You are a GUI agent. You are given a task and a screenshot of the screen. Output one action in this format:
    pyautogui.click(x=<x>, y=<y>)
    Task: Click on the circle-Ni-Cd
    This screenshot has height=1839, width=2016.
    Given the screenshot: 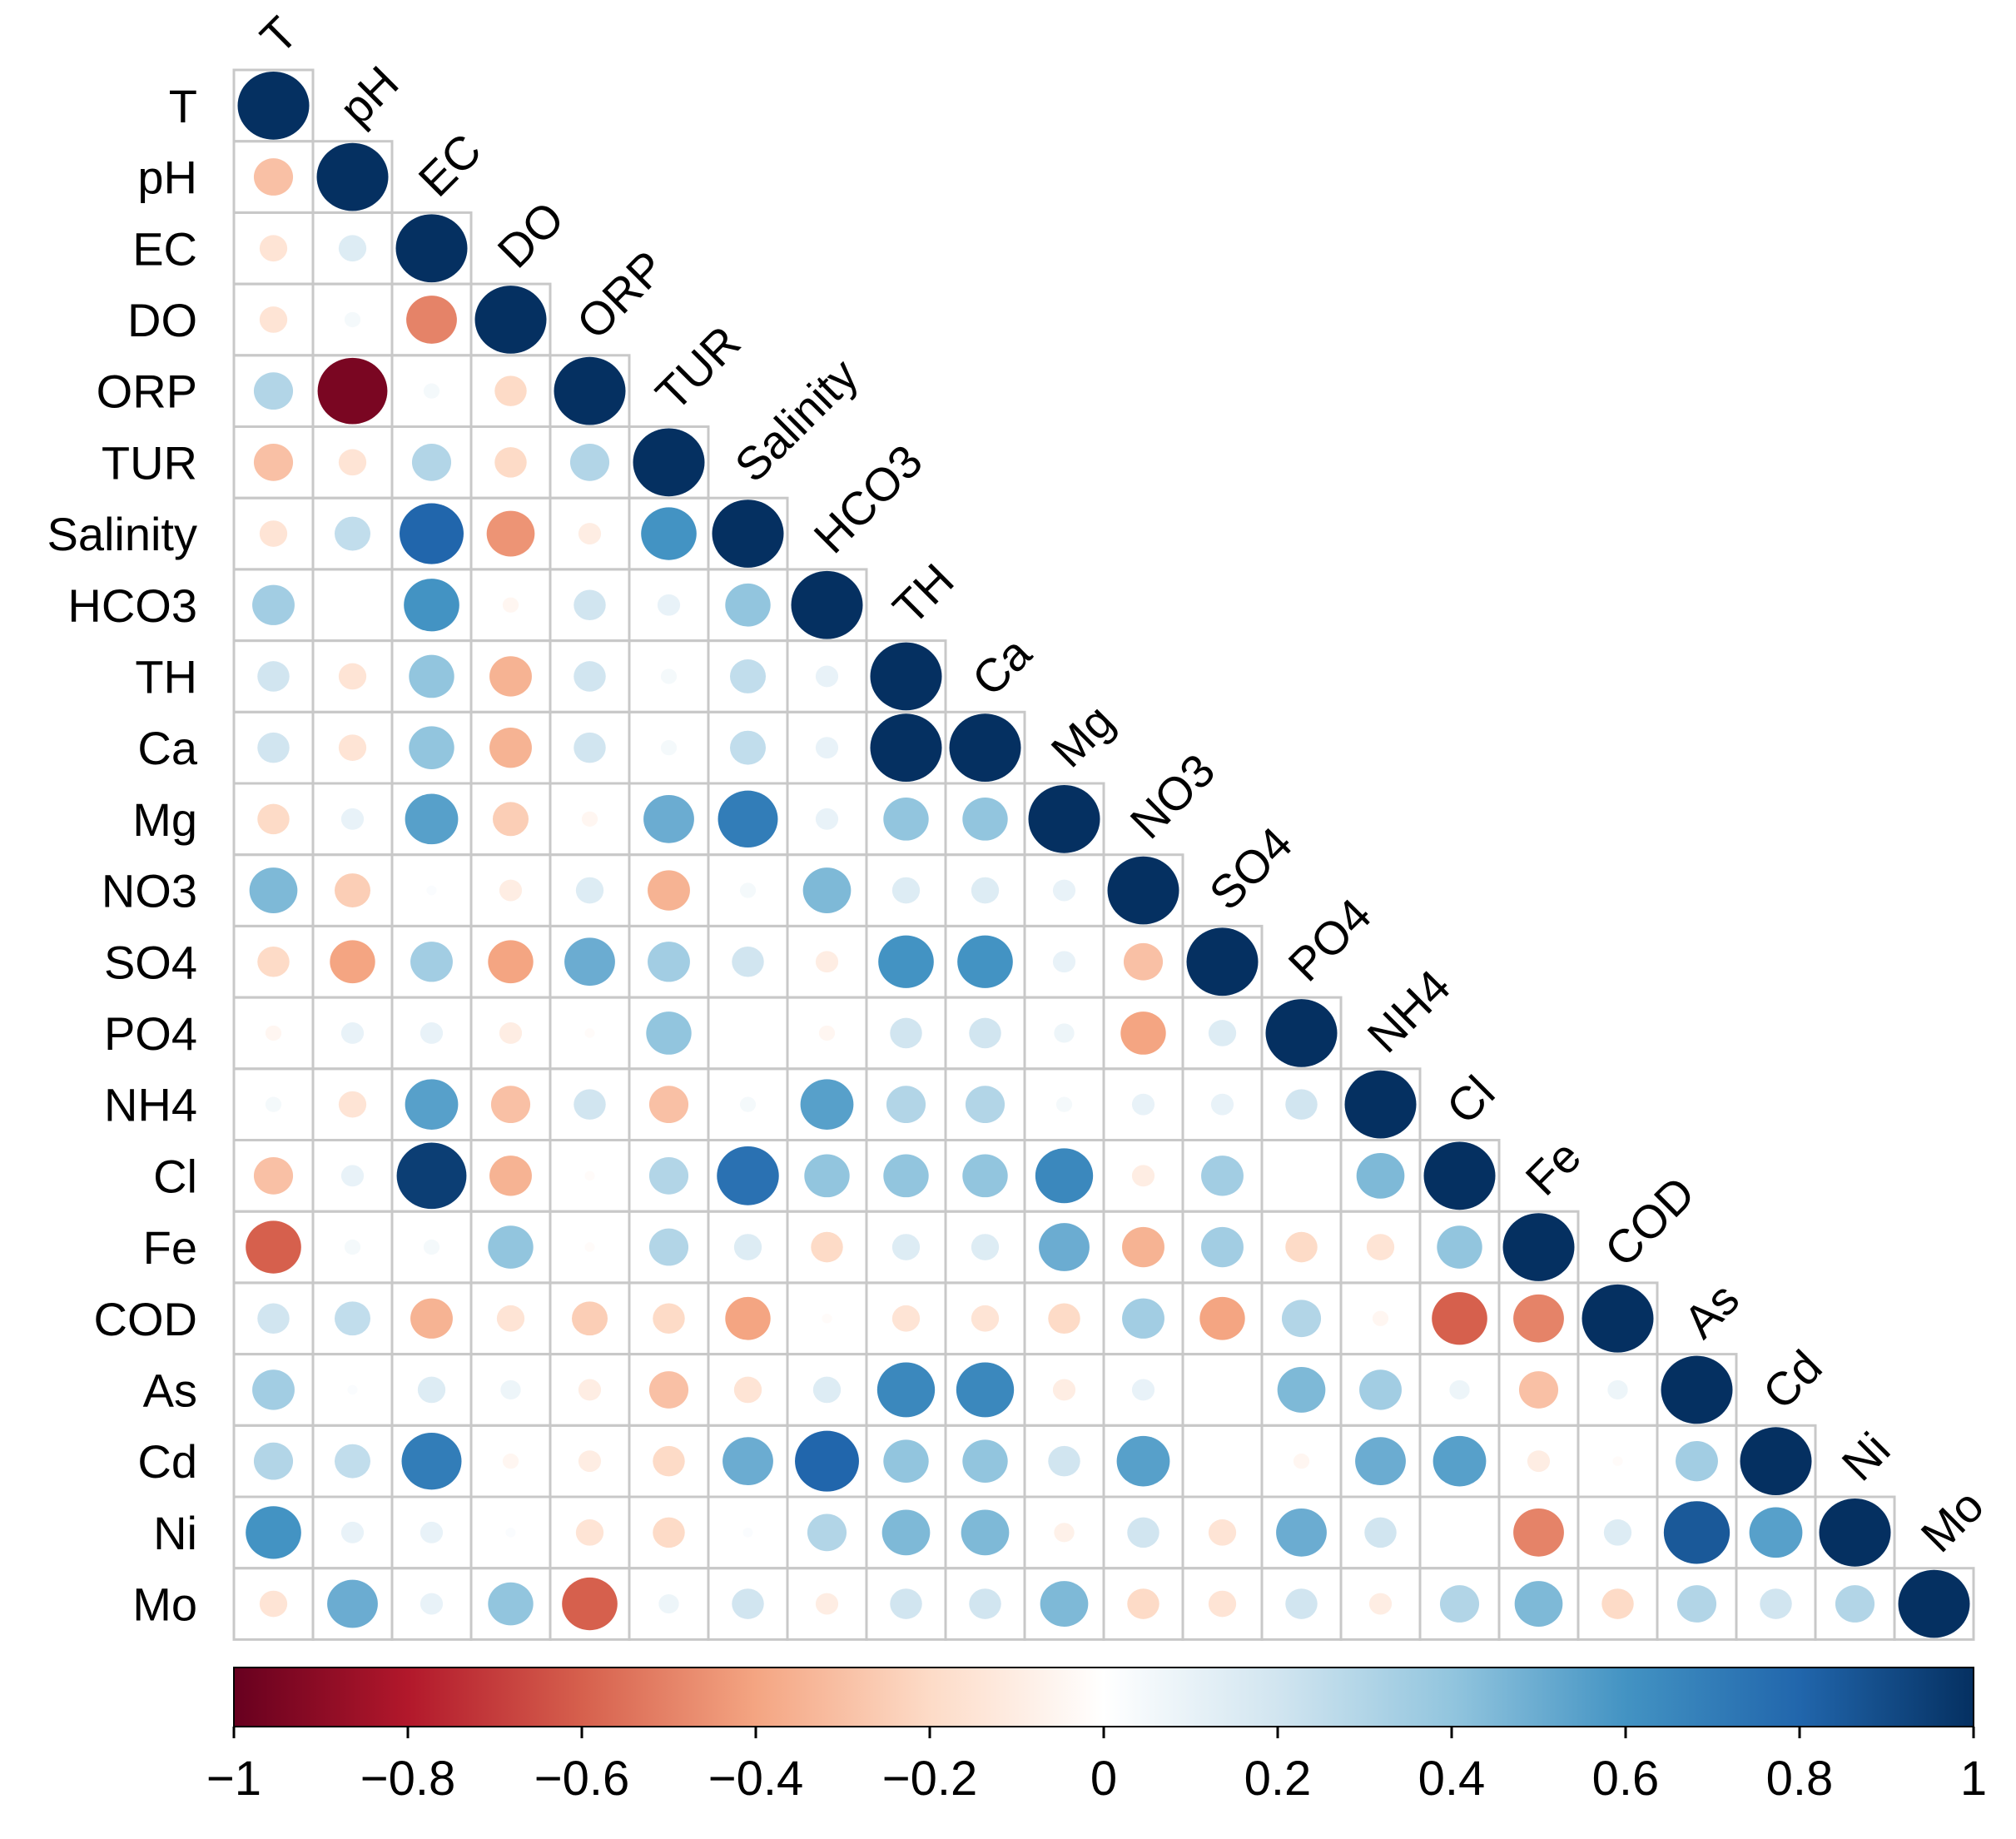 What is the action you would take?
    pyautogui.click(x=1776, y=1532)
    